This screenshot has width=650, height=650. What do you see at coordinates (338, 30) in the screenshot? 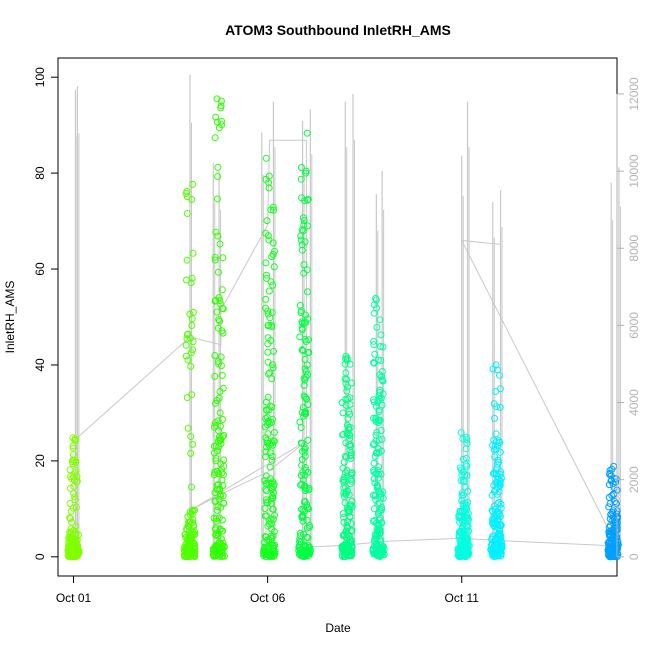
I see `chart-title: ATOM3 Southbound InletRH_AMS` at bounding box center [338, 30].